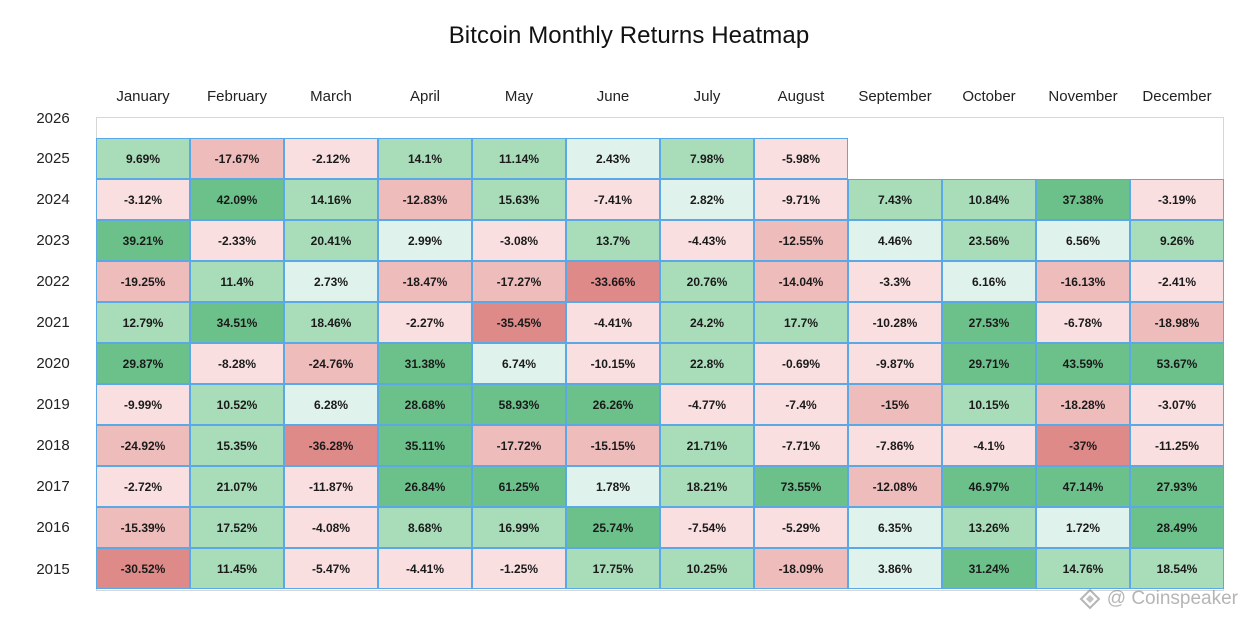 This screenshot has height=624, width=1248. What do you see at coordinates (613, 281) in the screenshot?
I see `heatmap-cell-2022-june: -33.66%` at bounding box center [613, 281].